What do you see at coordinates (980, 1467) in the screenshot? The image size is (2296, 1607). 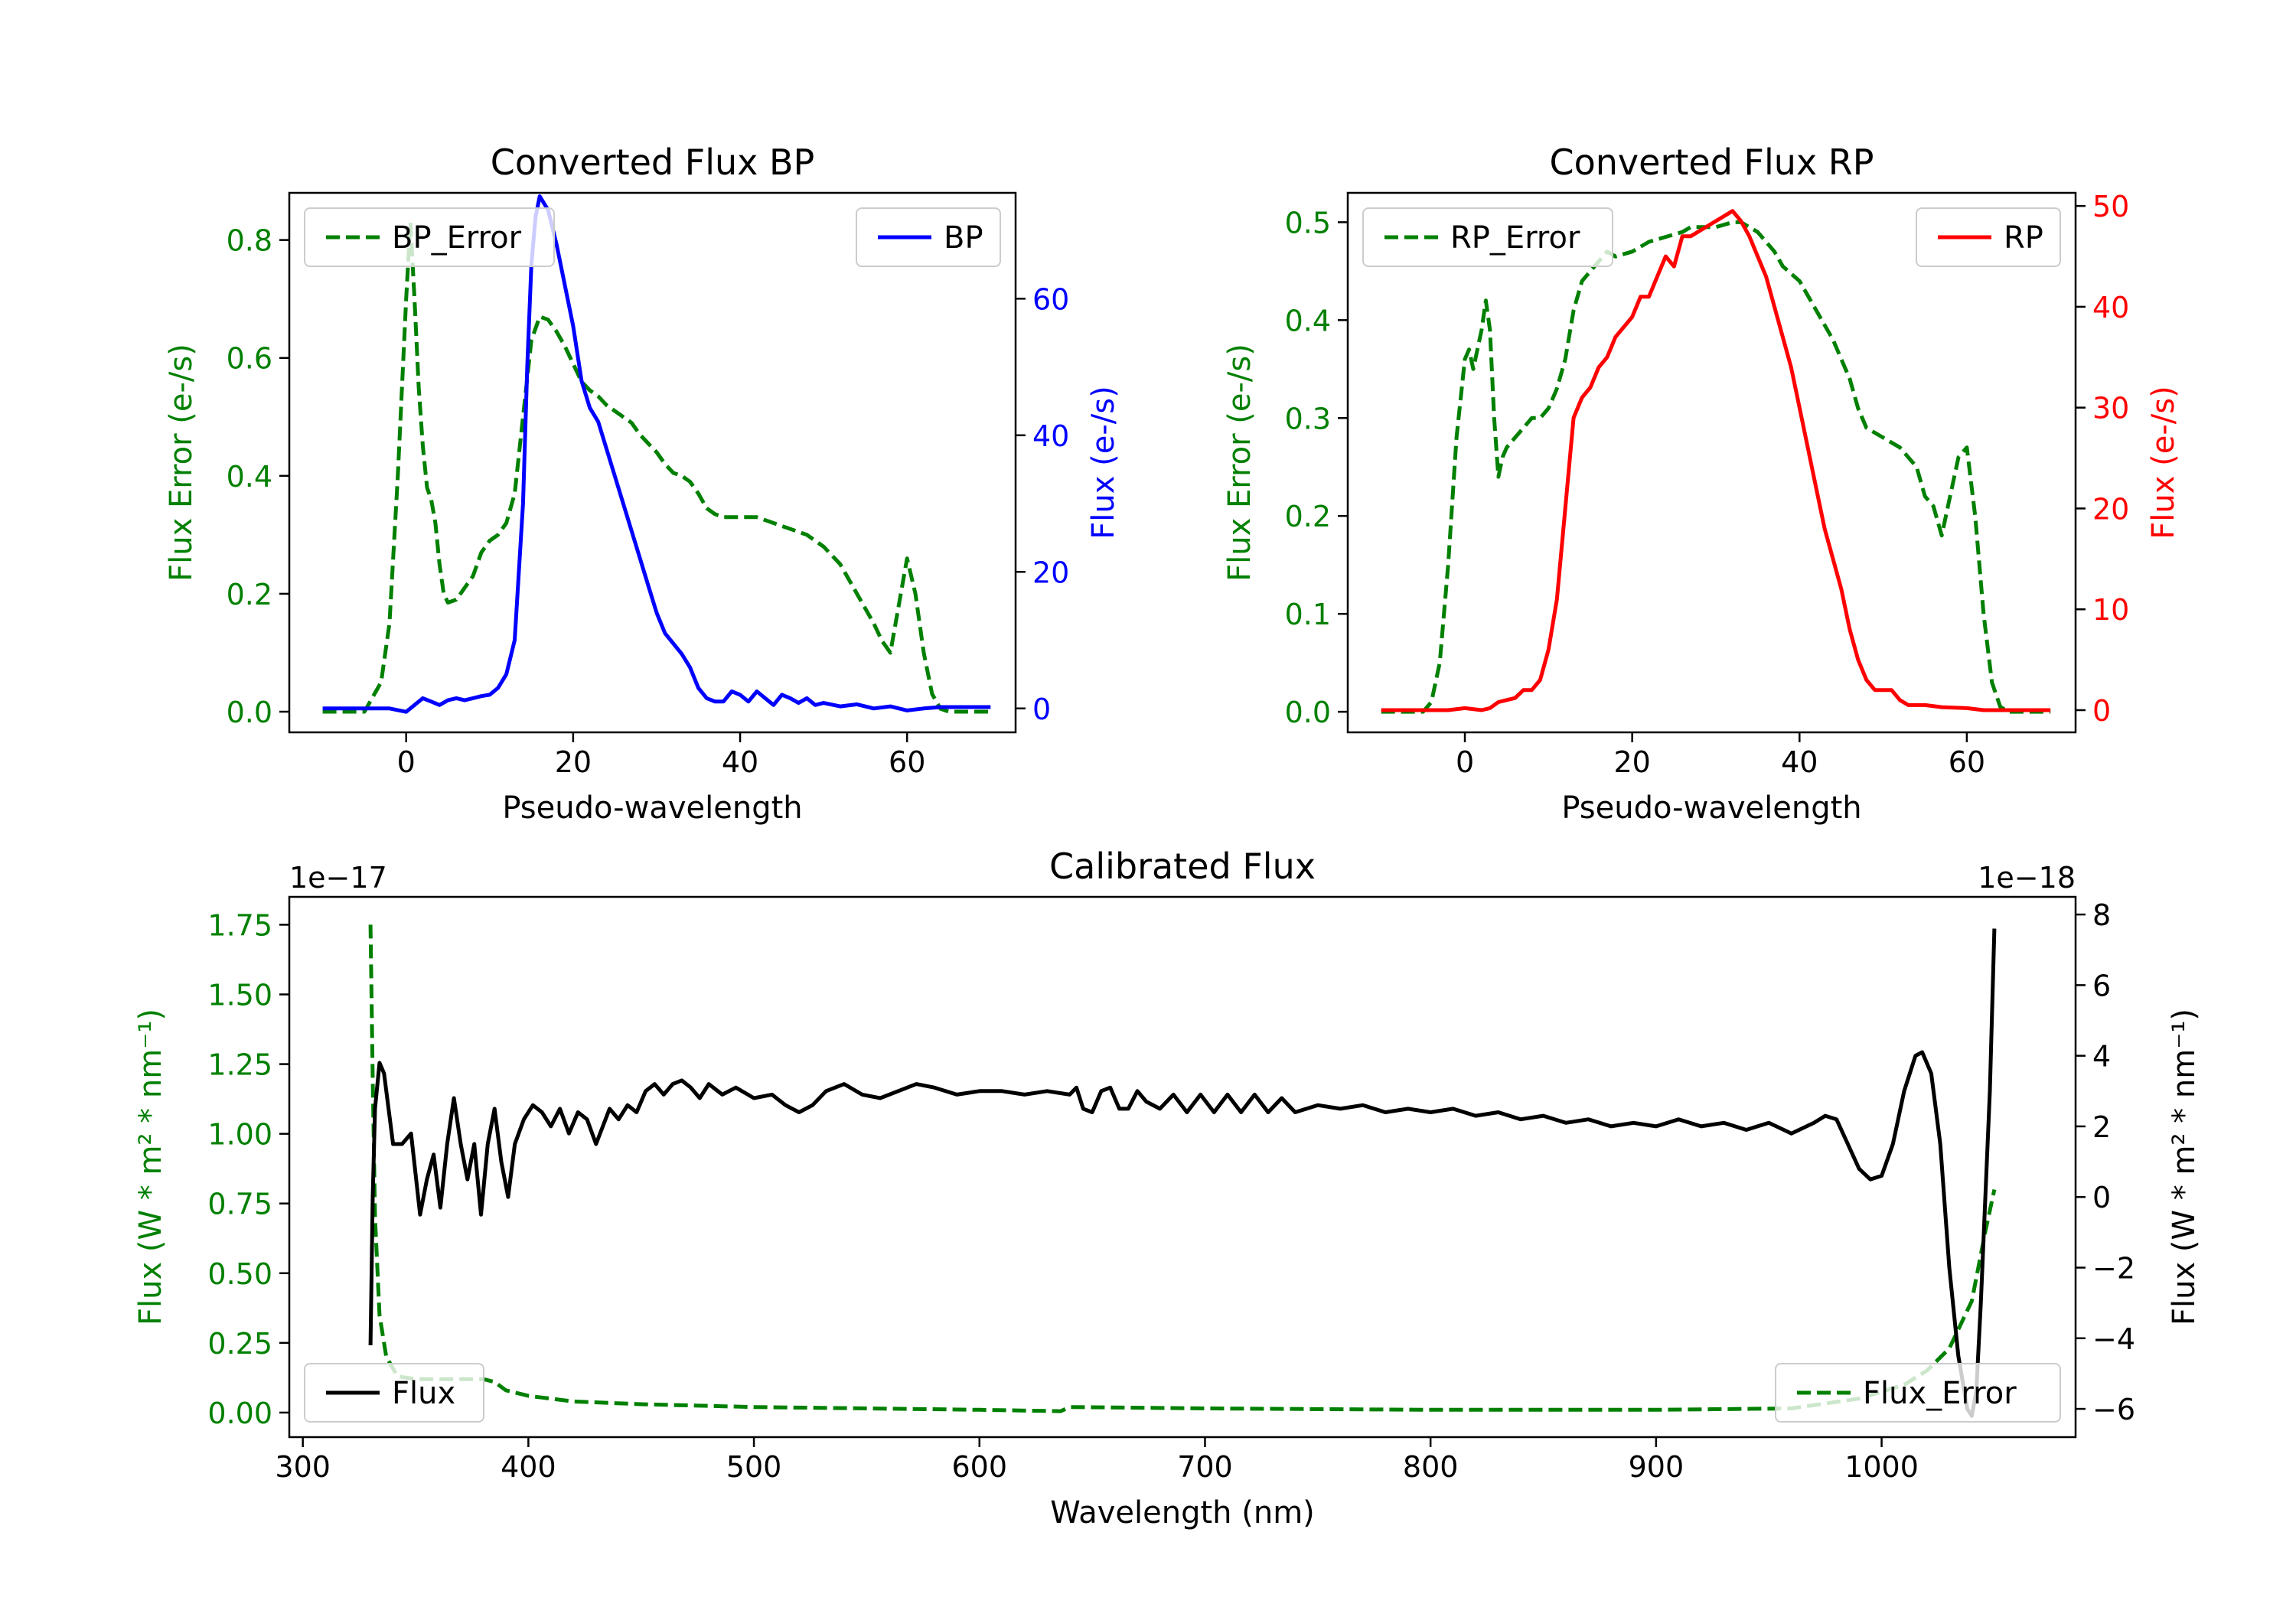 I see `x-tick-label: 600` at bounding box center [980, 1467].